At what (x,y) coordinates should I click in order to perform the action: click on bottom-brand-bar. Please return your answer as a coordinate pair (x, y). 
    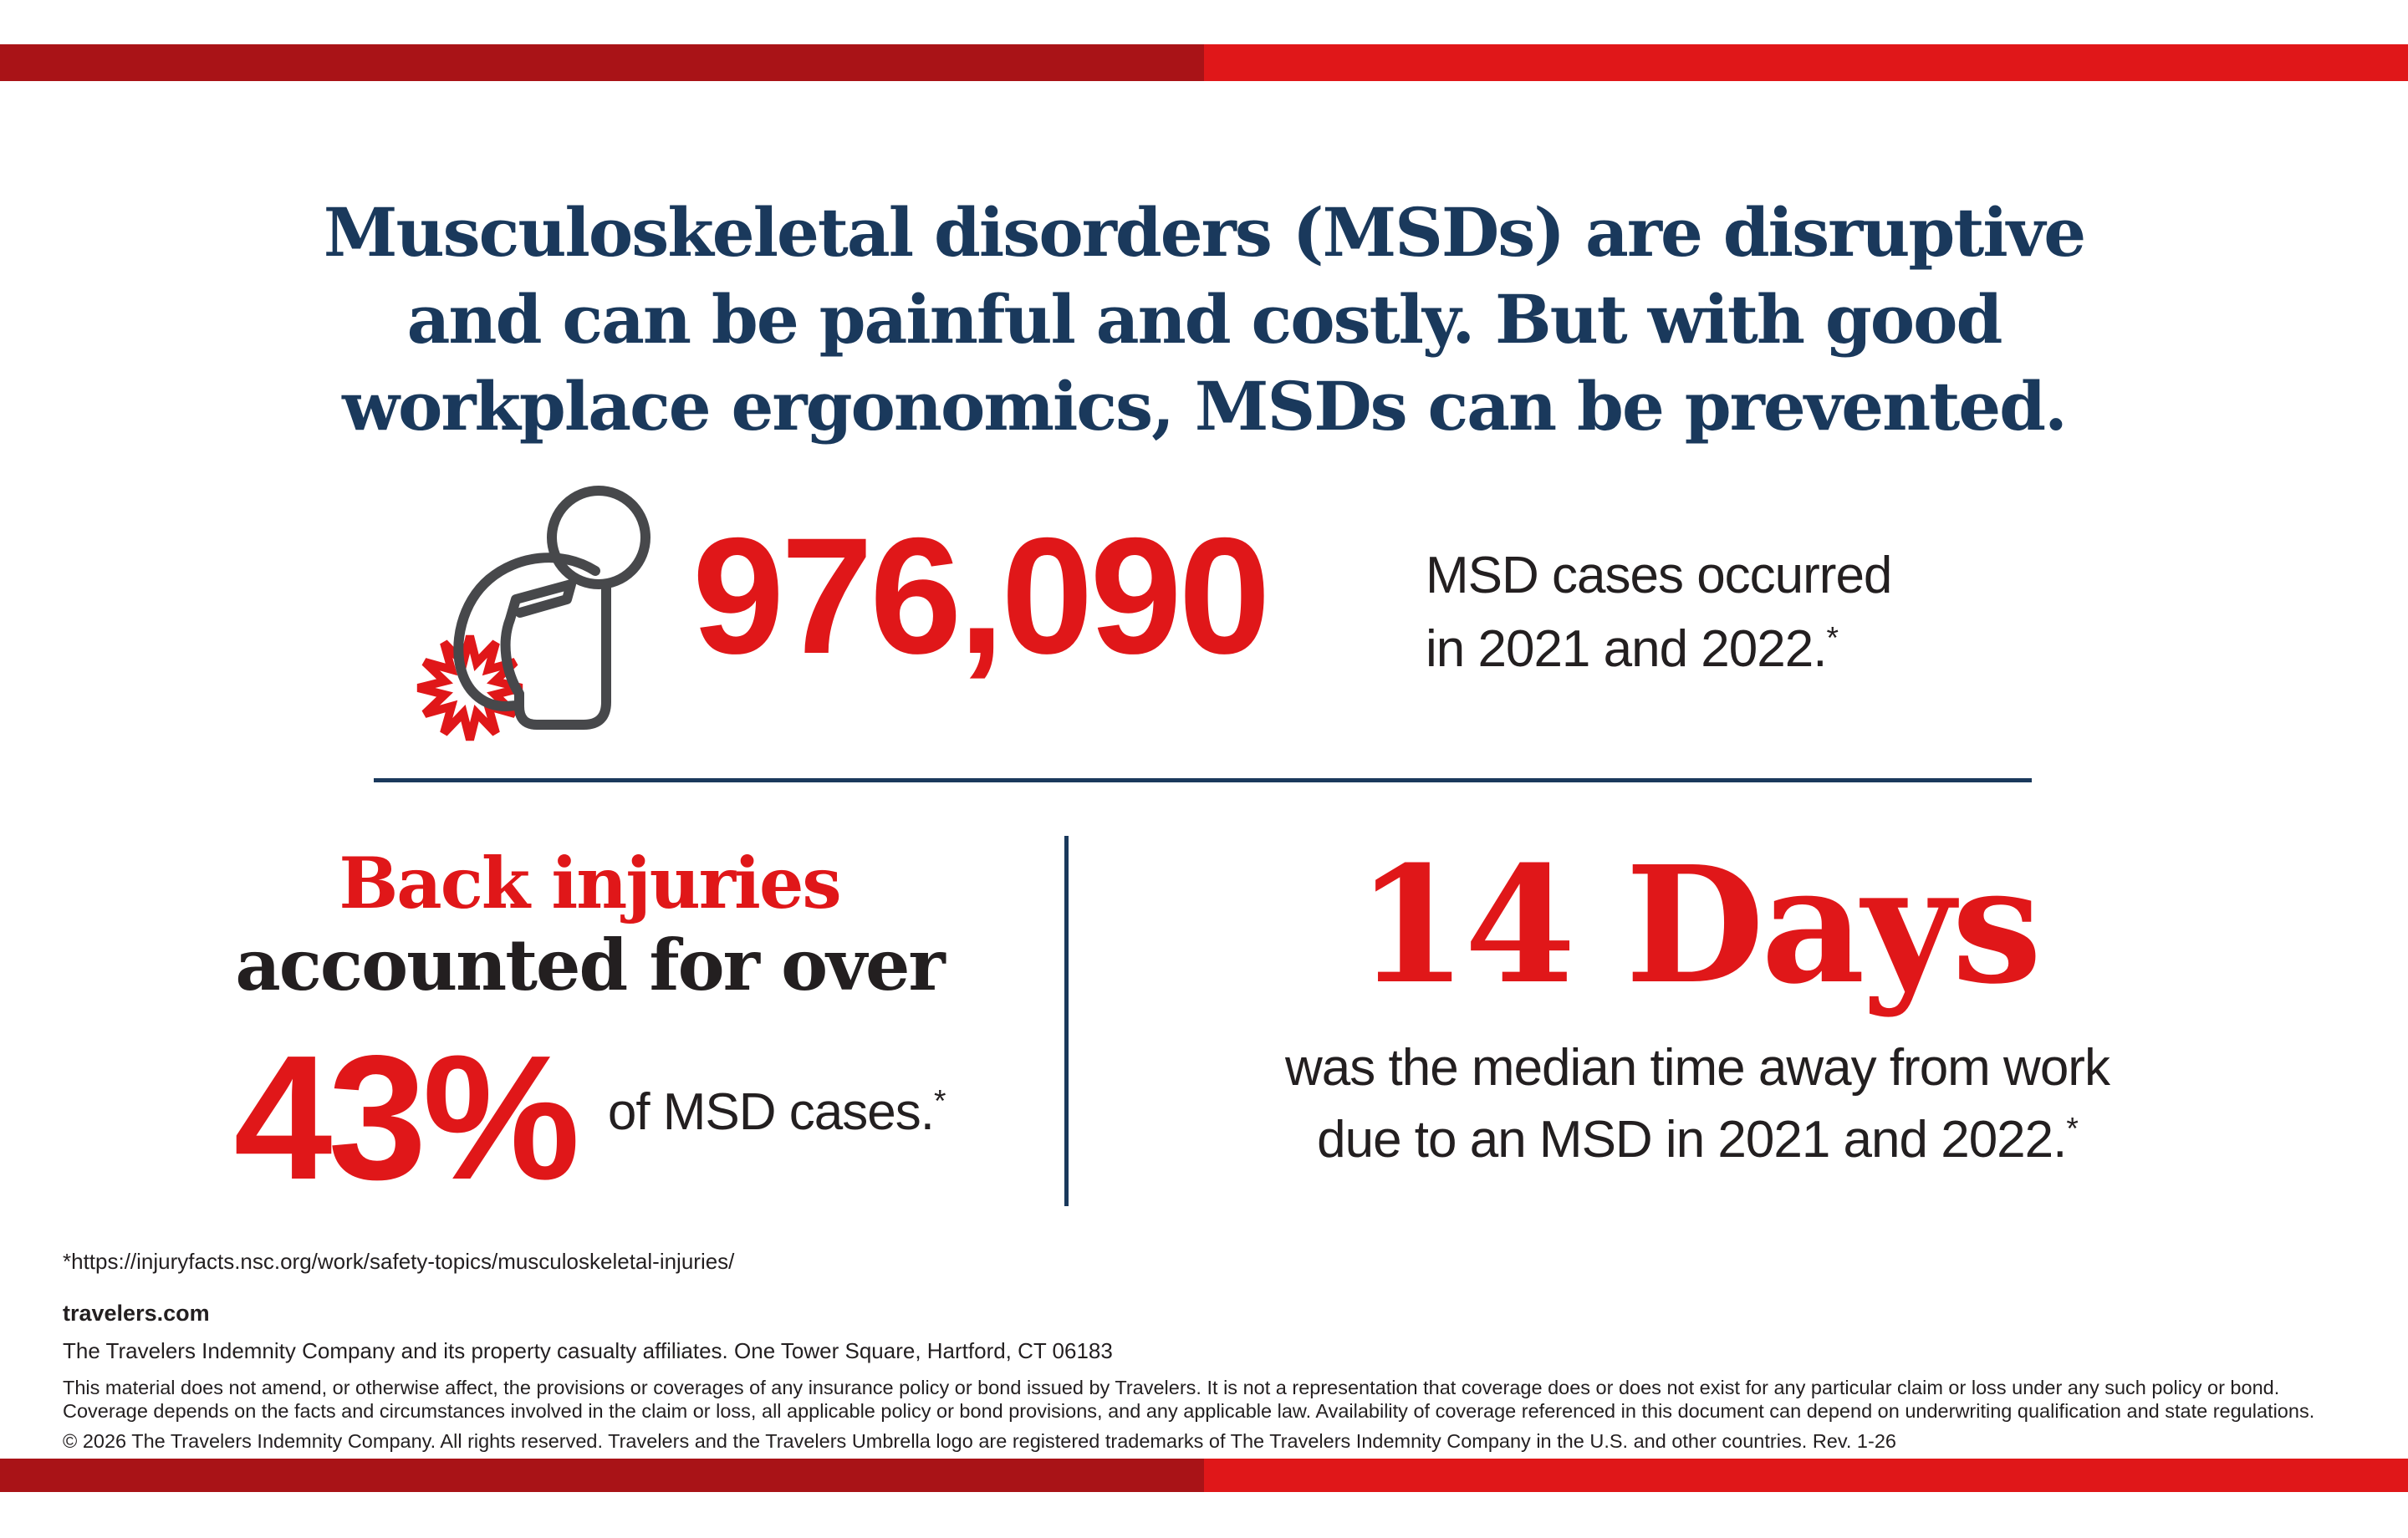
    Looking at the image, I should click on (1204, 1475).